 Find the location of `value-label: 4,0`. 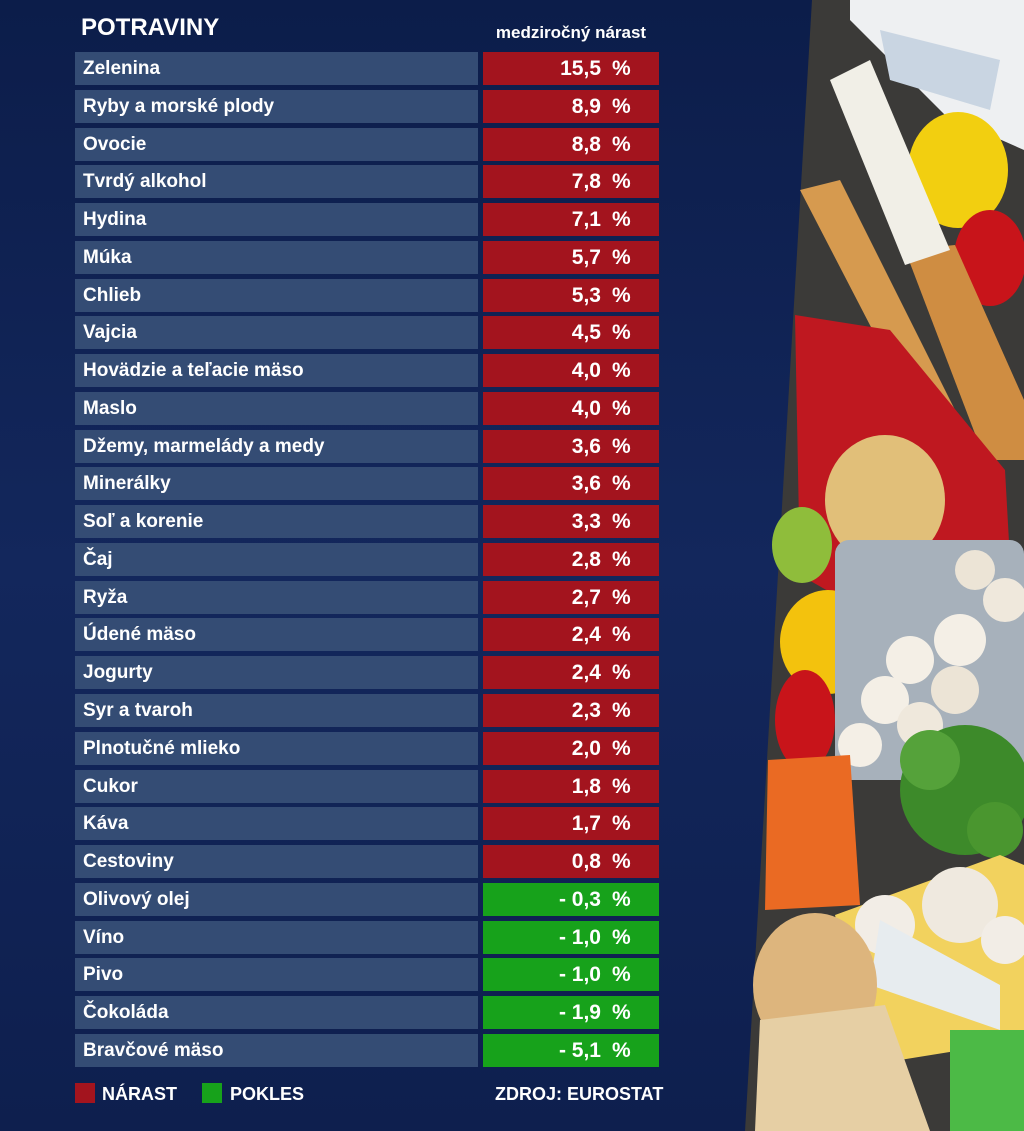

value-label: 4,0 is located at coordinates (586, 408).